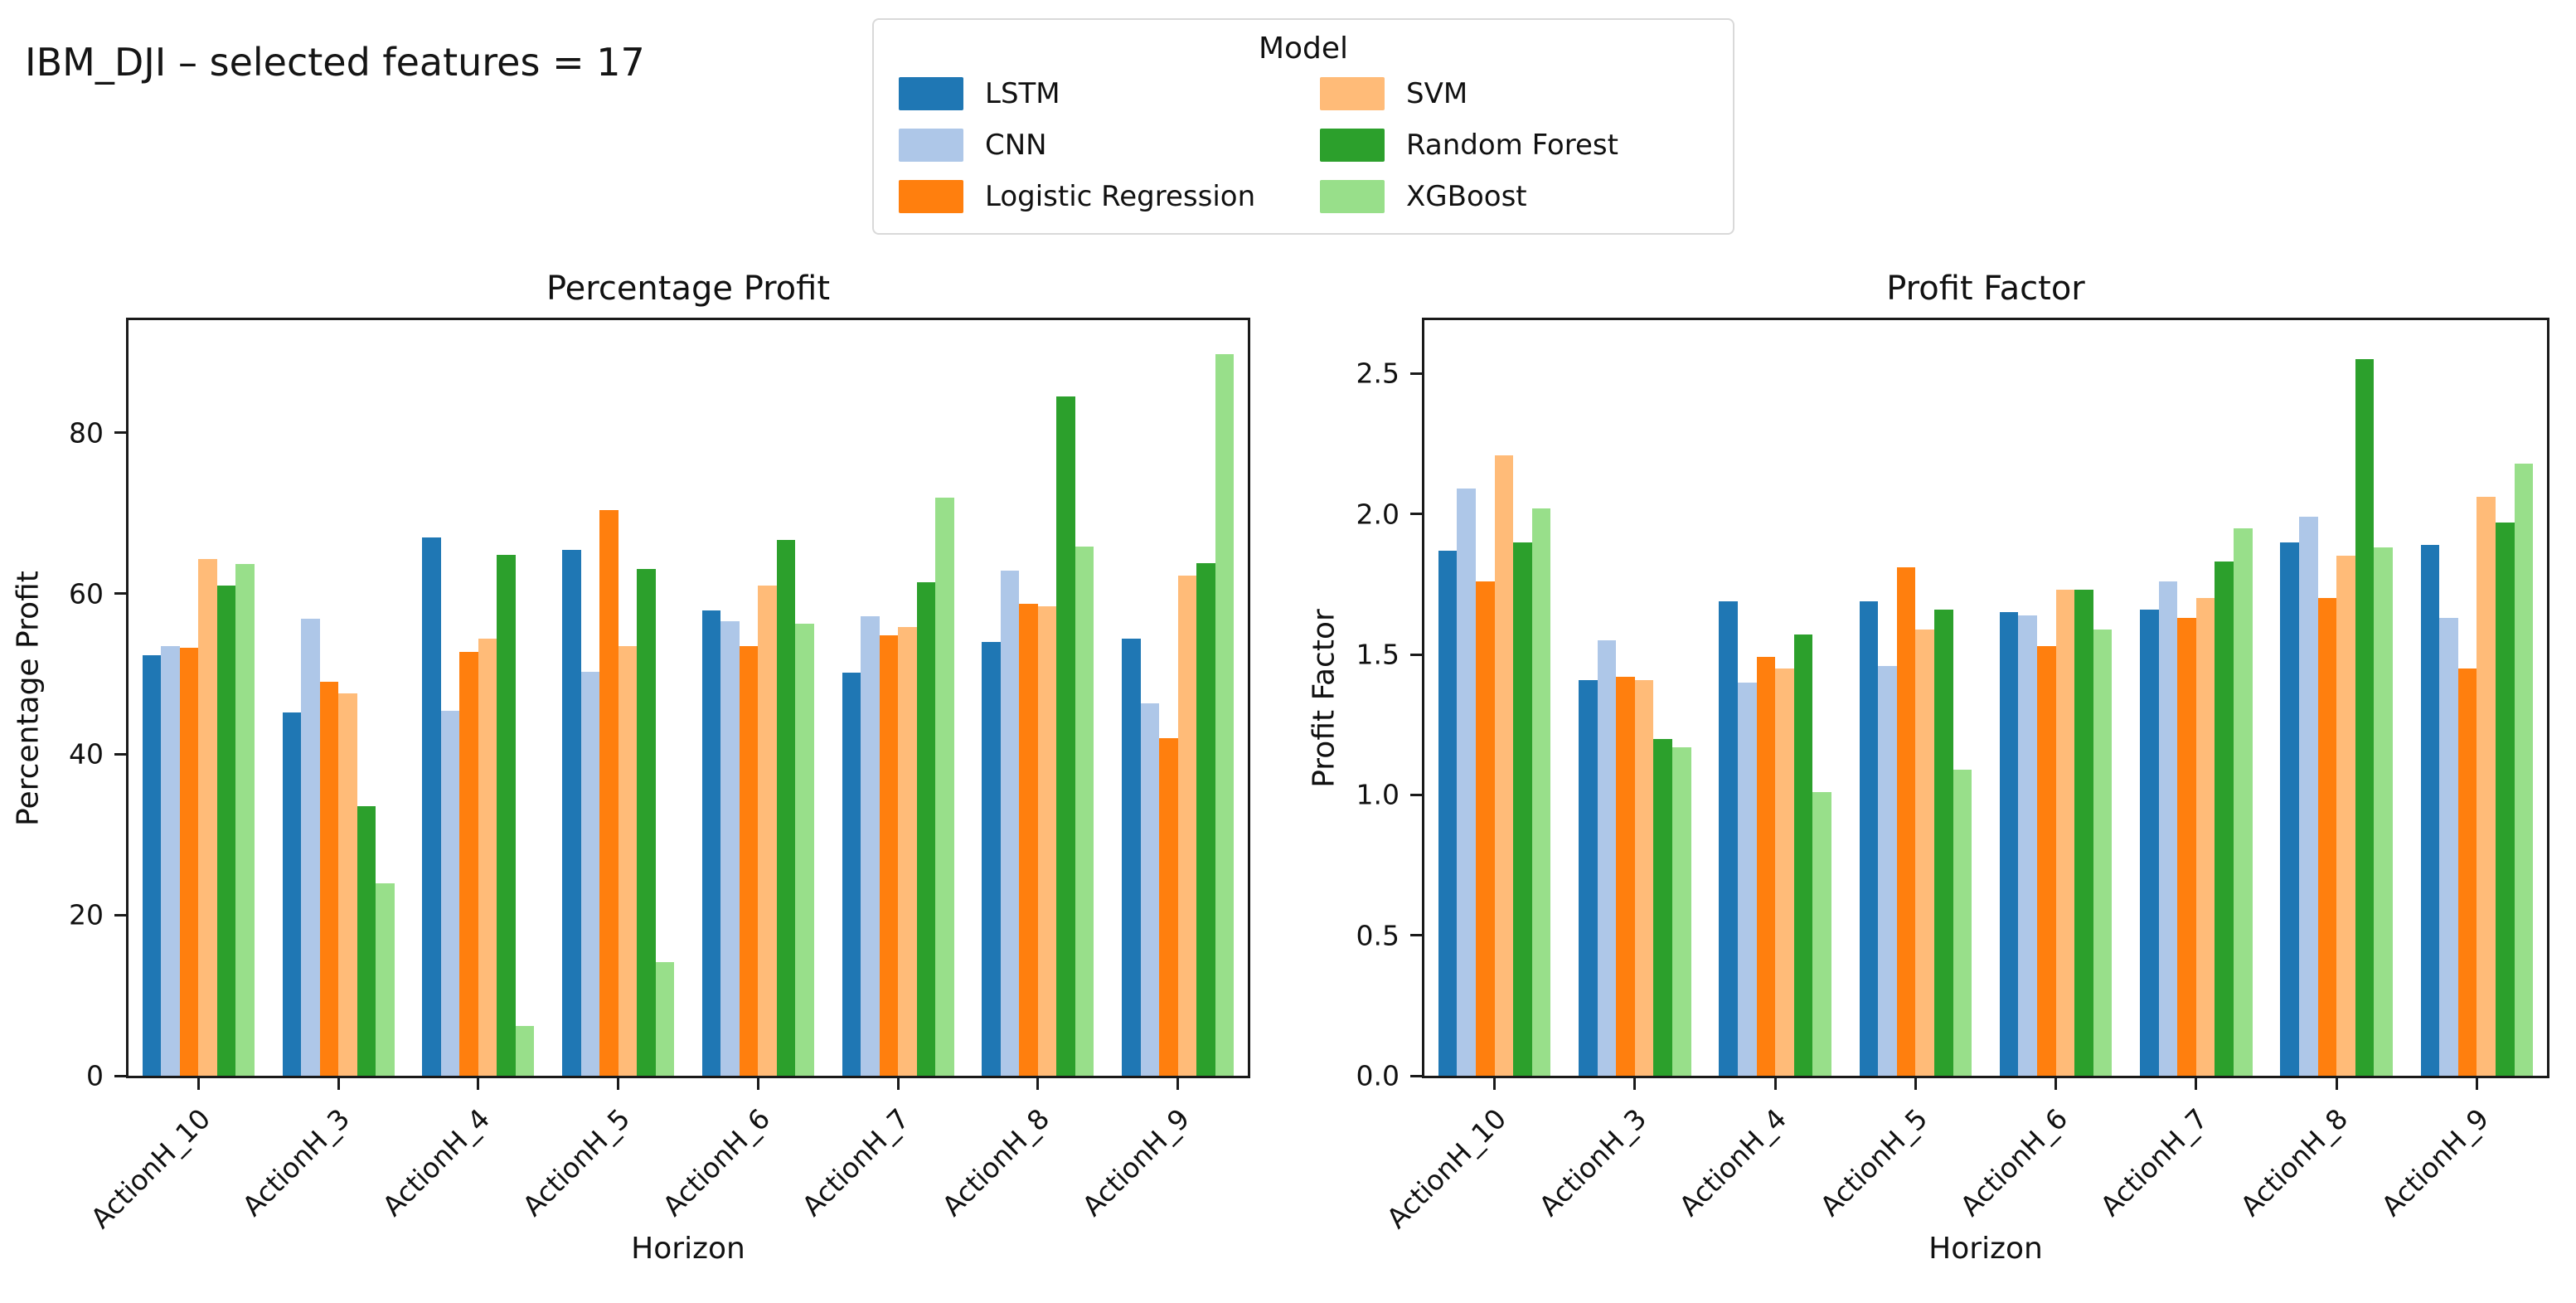 Image resolution: width=2576 pixels, height=1303 pixels. What do you see at coordinates (1378, 1075) in the screenshot?
I see `y-tick-label: 0.0` at bounding box center [1378, 1075].